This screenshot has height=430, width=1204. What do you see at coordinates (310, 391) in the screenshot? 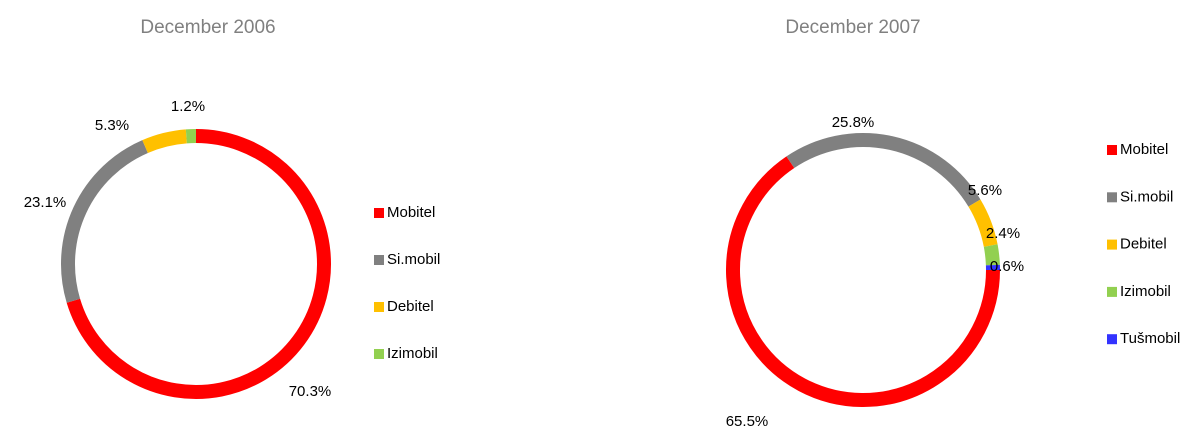
I see `data-label: 70.3%` at bounding box center [310, 391].